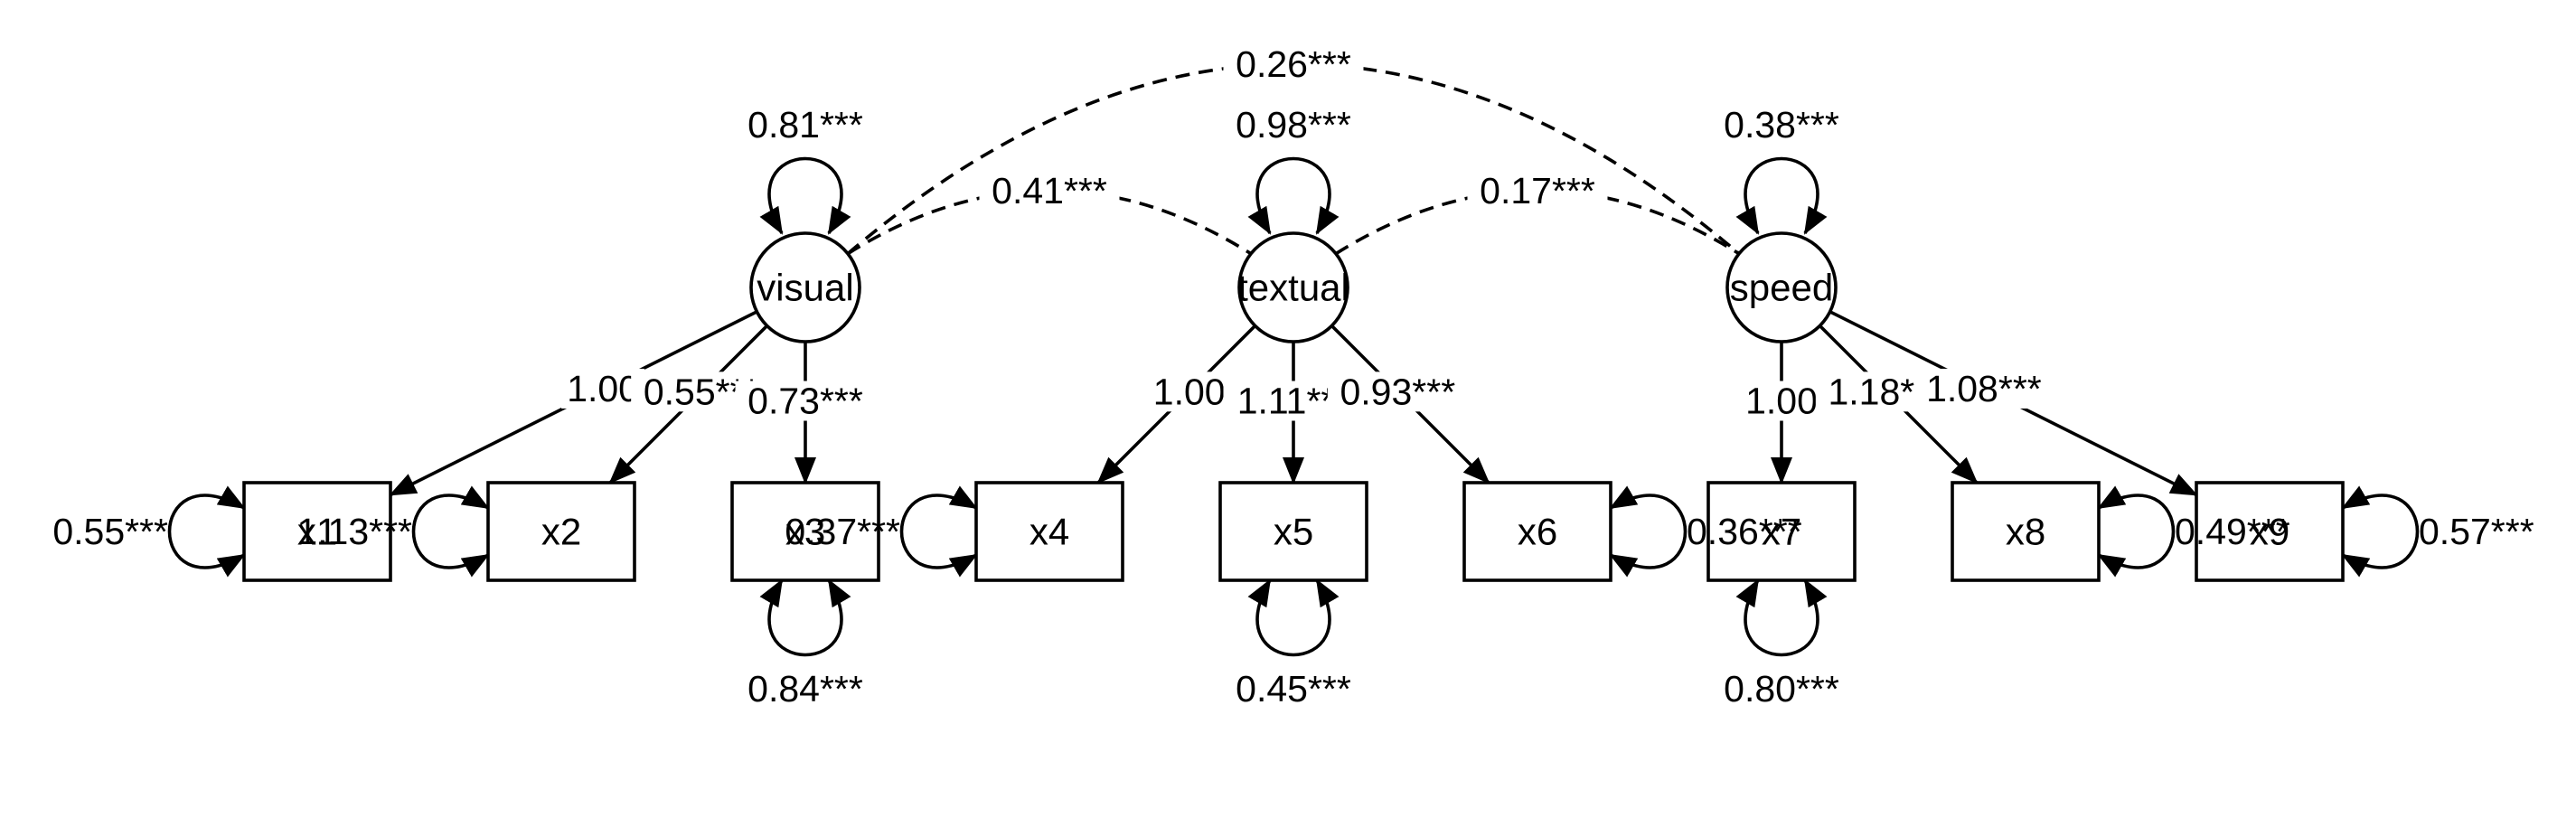 Image resolution: width=2576 pixels, height=818 pixels. I want to click on latent-node-visual: visual, so click(805, 287).